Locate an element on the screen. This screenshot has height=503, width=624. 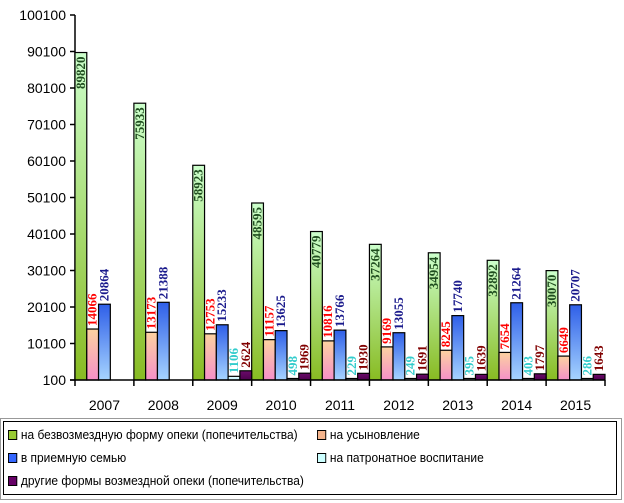
data-label: 20707 is located at coordinates (575, 285).